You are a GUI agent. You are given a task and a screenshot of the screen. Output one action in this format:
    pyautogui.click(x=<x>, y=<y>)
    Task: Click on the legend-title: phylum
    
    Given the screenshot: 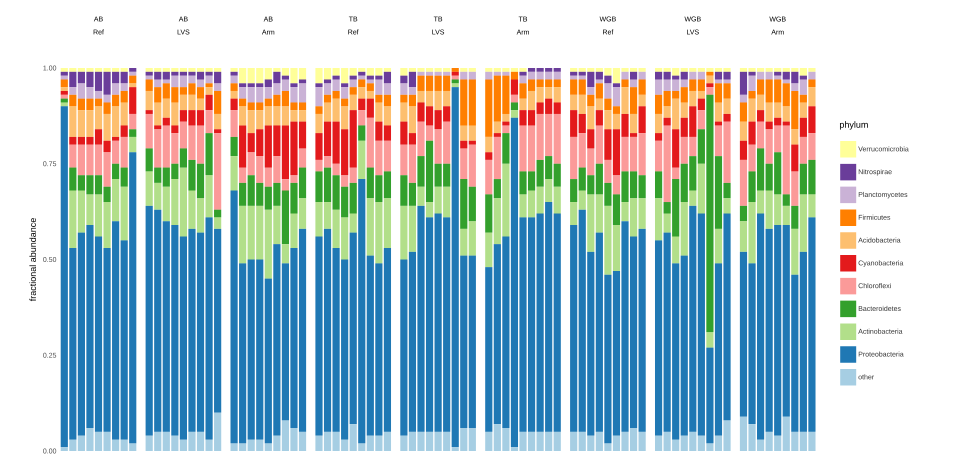 What is the action you would take?
    pyautogui.click(x=854, y=125)
    